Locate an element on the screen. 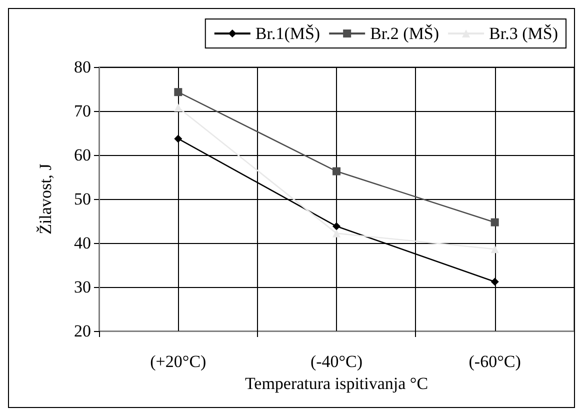  legend-label: Br.3 (MŠ) is located at coordinates (523, 33).